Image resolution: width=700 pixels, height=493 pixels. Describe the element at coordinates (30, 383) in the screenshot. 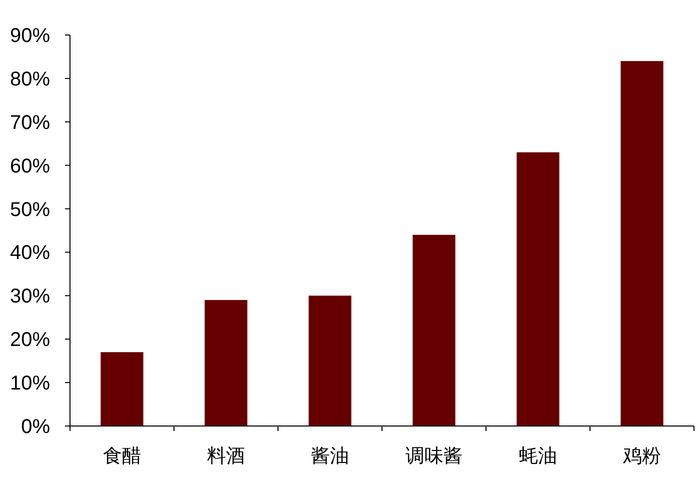

I see `y-tick-label: 10%` at that location.